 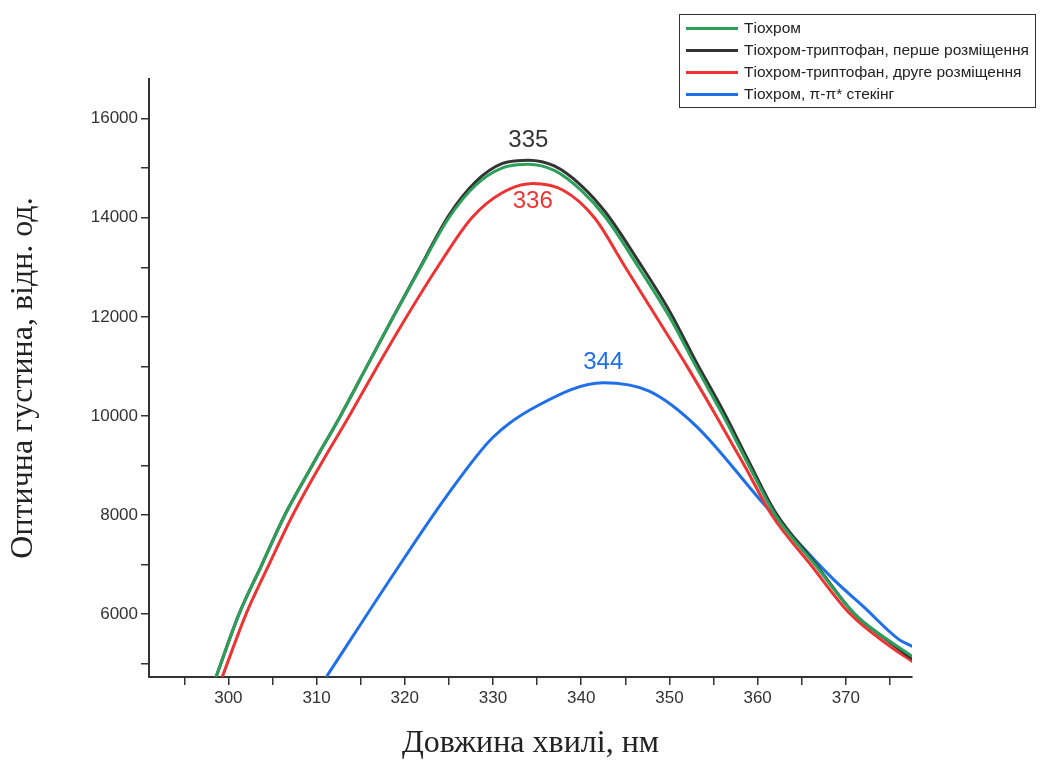 I want to click on annotation: 335, so click(x=528, y=138).